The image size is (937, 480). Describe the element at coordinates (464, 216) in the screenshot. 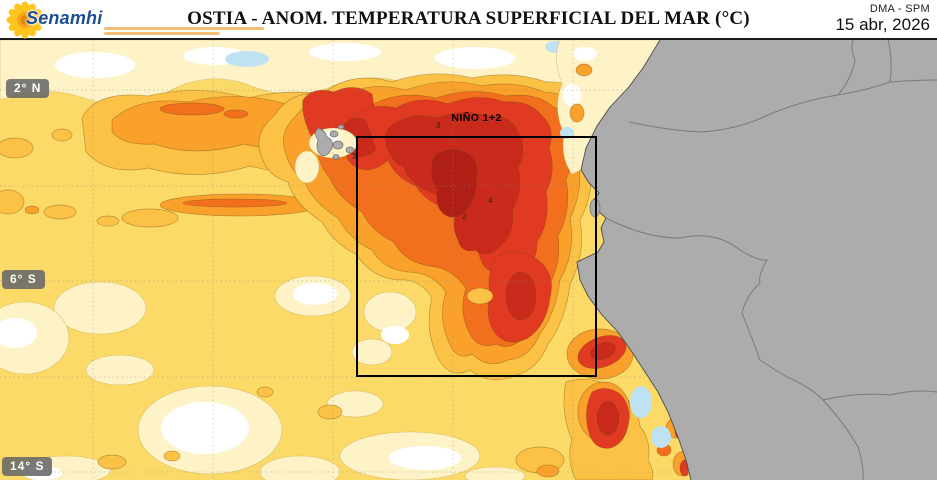

I see `contour-value-label: 2` at that location.